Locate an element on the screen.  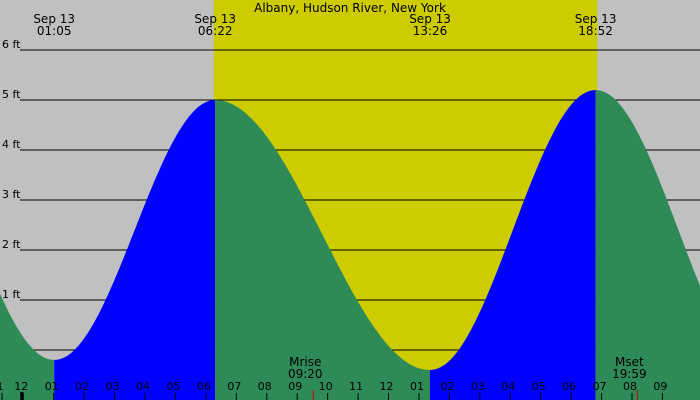
extreme-time-label: 13:26 is located at coordinates (430, 31).